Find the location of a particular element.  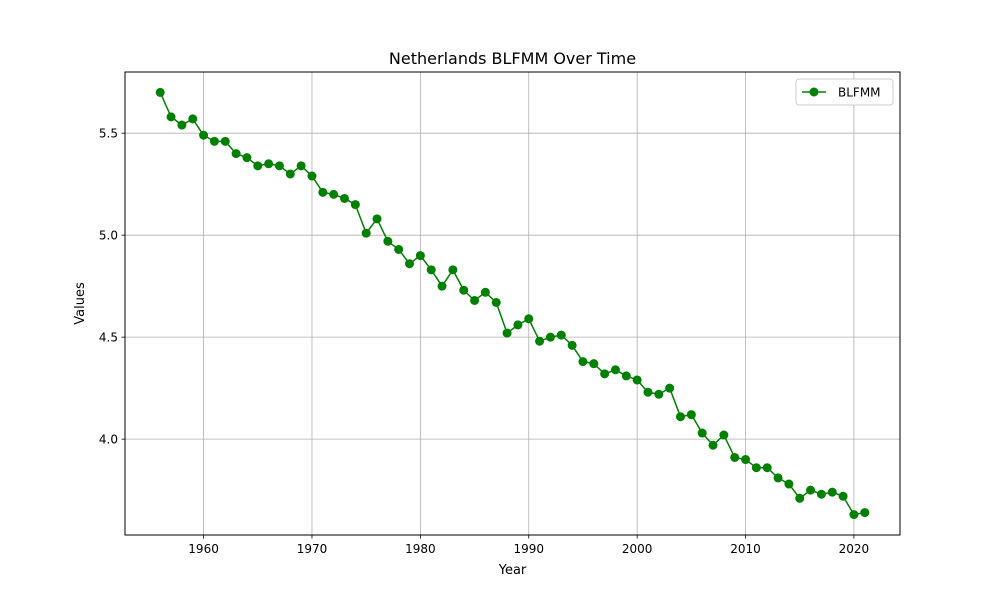

x-tick-label: 1990 is located at coordinates (528, 549).